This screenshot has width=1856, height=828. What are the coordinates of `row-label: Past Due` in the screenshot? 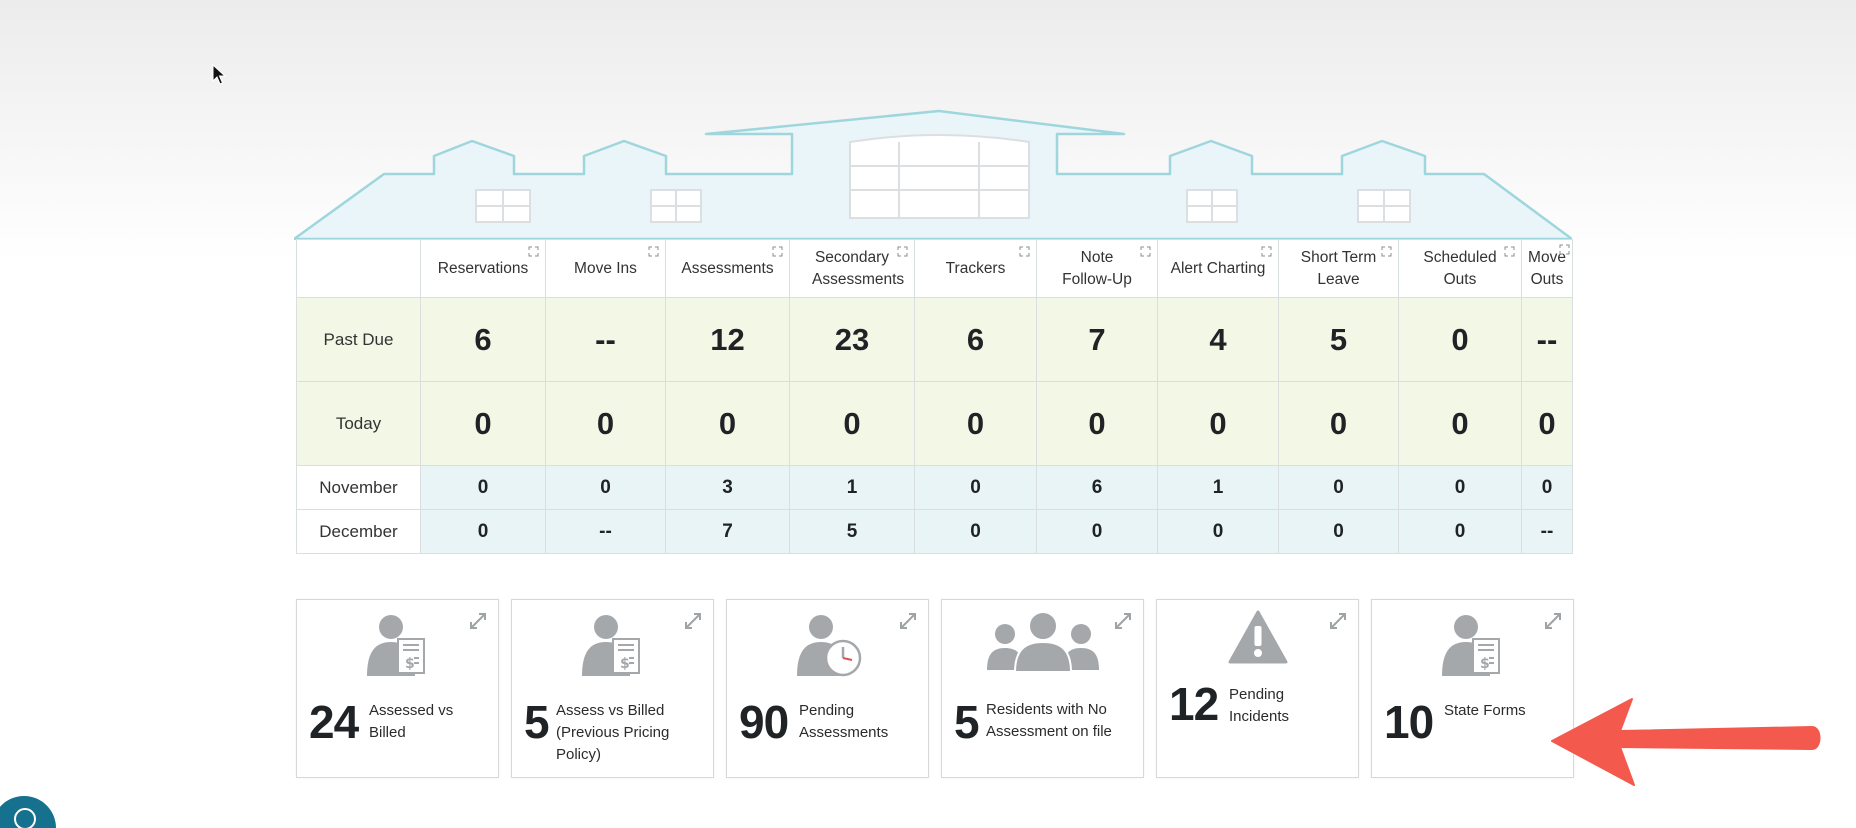 It's located at (358, 339).